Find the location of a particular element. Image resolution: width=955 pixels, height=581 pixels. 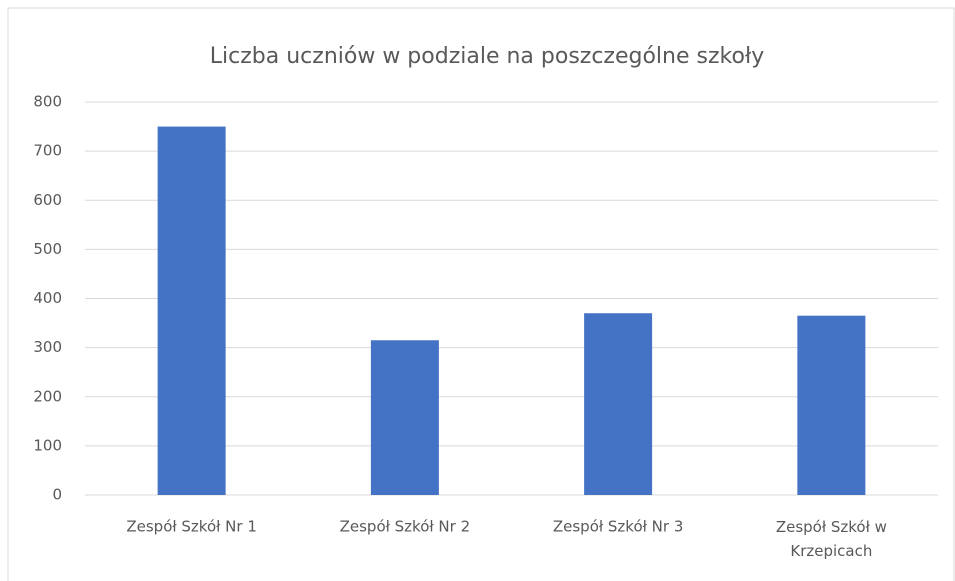

y-tick-label: 700 is located at coordinates (47, 151).